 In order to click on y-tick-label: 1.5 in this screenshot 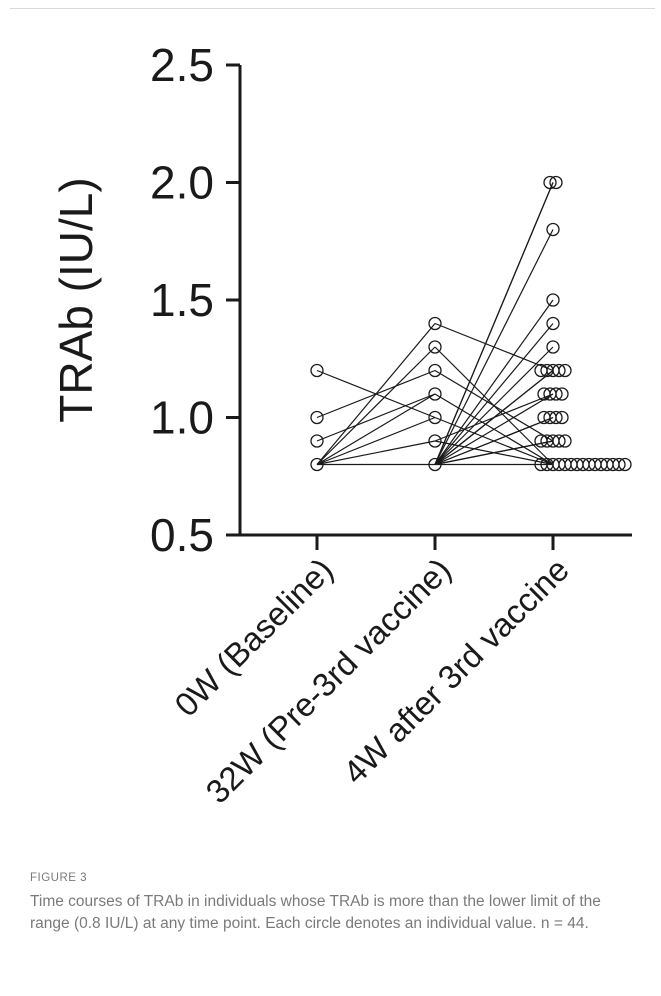, I will do `click(182, 300)`.